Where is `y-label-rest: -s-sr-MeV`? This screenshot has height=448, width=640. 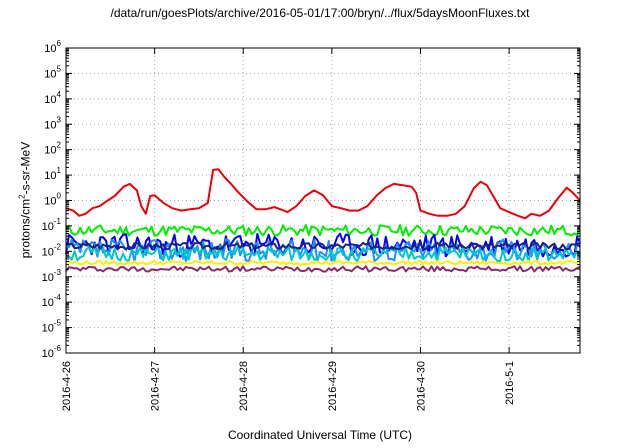
y-label-rest: -s-sr-MeV is located at coordinates (25, 168).